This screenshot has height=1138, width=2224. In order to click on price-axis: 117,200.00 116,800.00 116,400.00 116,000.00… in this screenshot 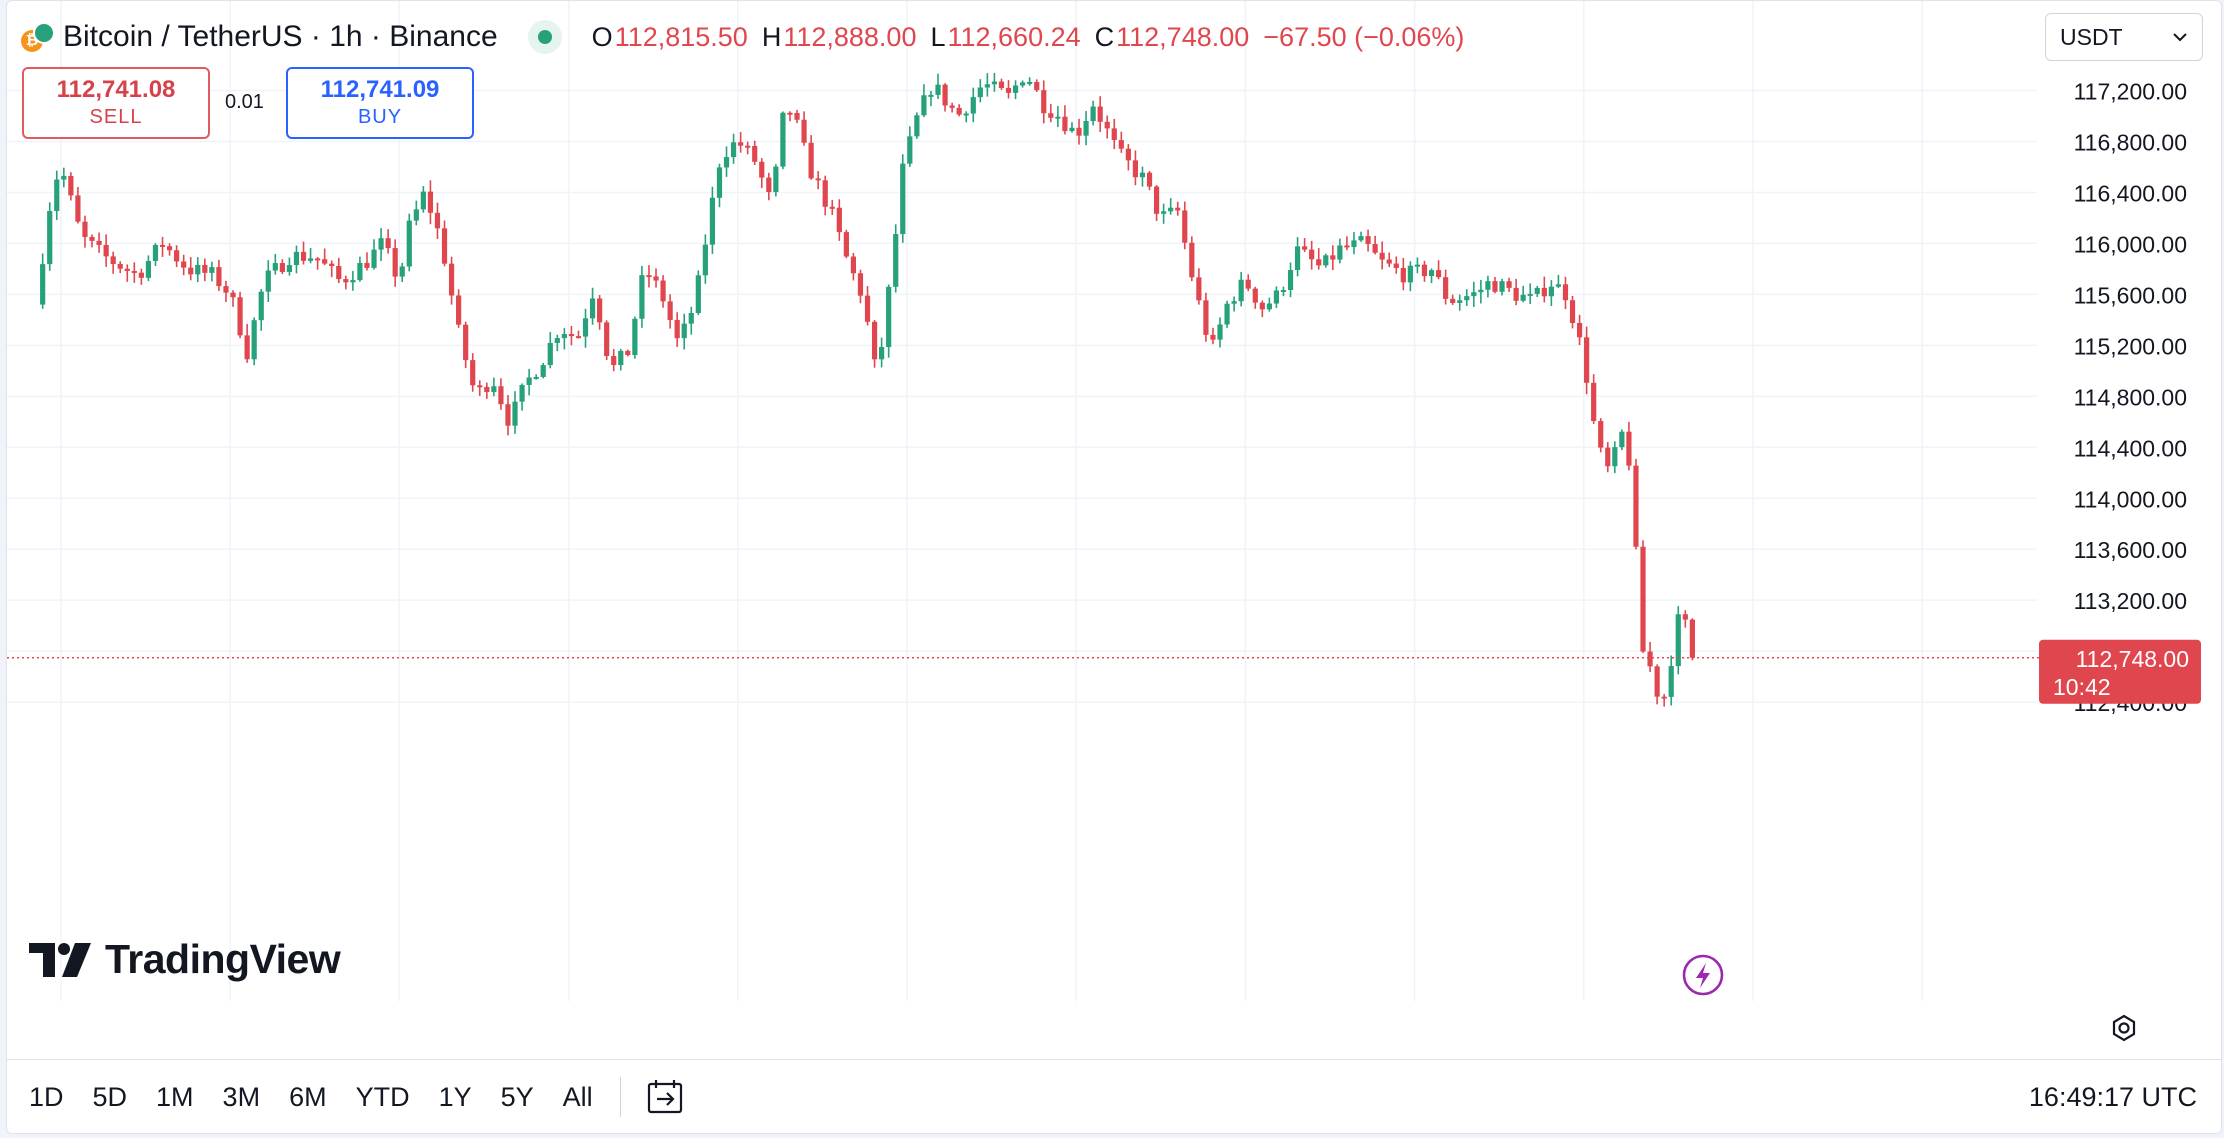, I will do `click(2130, 398)`.